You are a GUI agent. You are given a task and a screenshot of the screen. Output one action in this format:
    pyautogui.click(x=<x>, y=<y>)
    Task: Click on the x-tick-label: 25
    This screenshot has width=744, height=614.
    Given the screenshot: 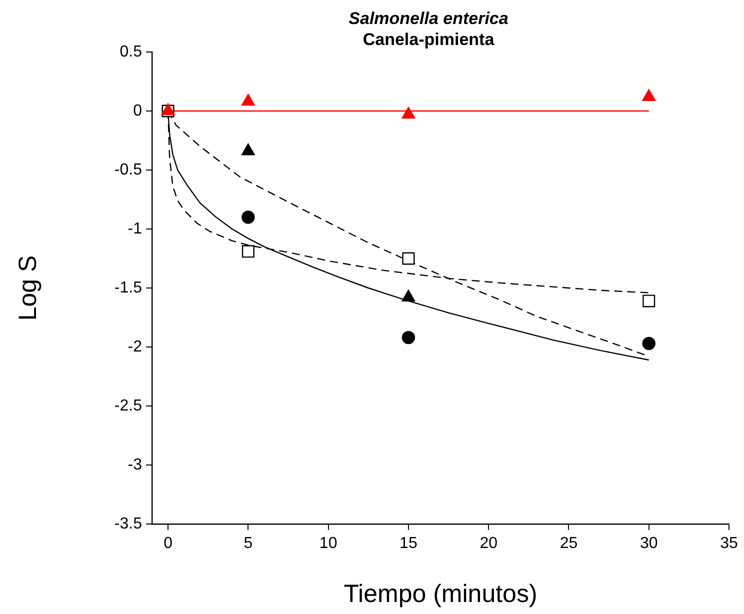 What is the action you would take?
    pyautogui.click(x=569, y=543)
    